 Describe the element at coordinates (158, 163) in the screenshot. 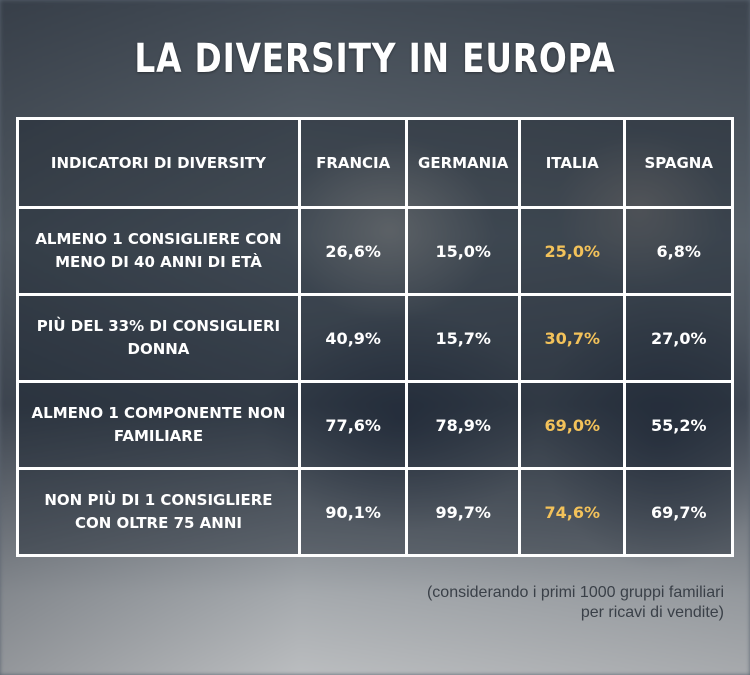

I see `column-header: INDICATORI DI DIVERSITY` at that location.